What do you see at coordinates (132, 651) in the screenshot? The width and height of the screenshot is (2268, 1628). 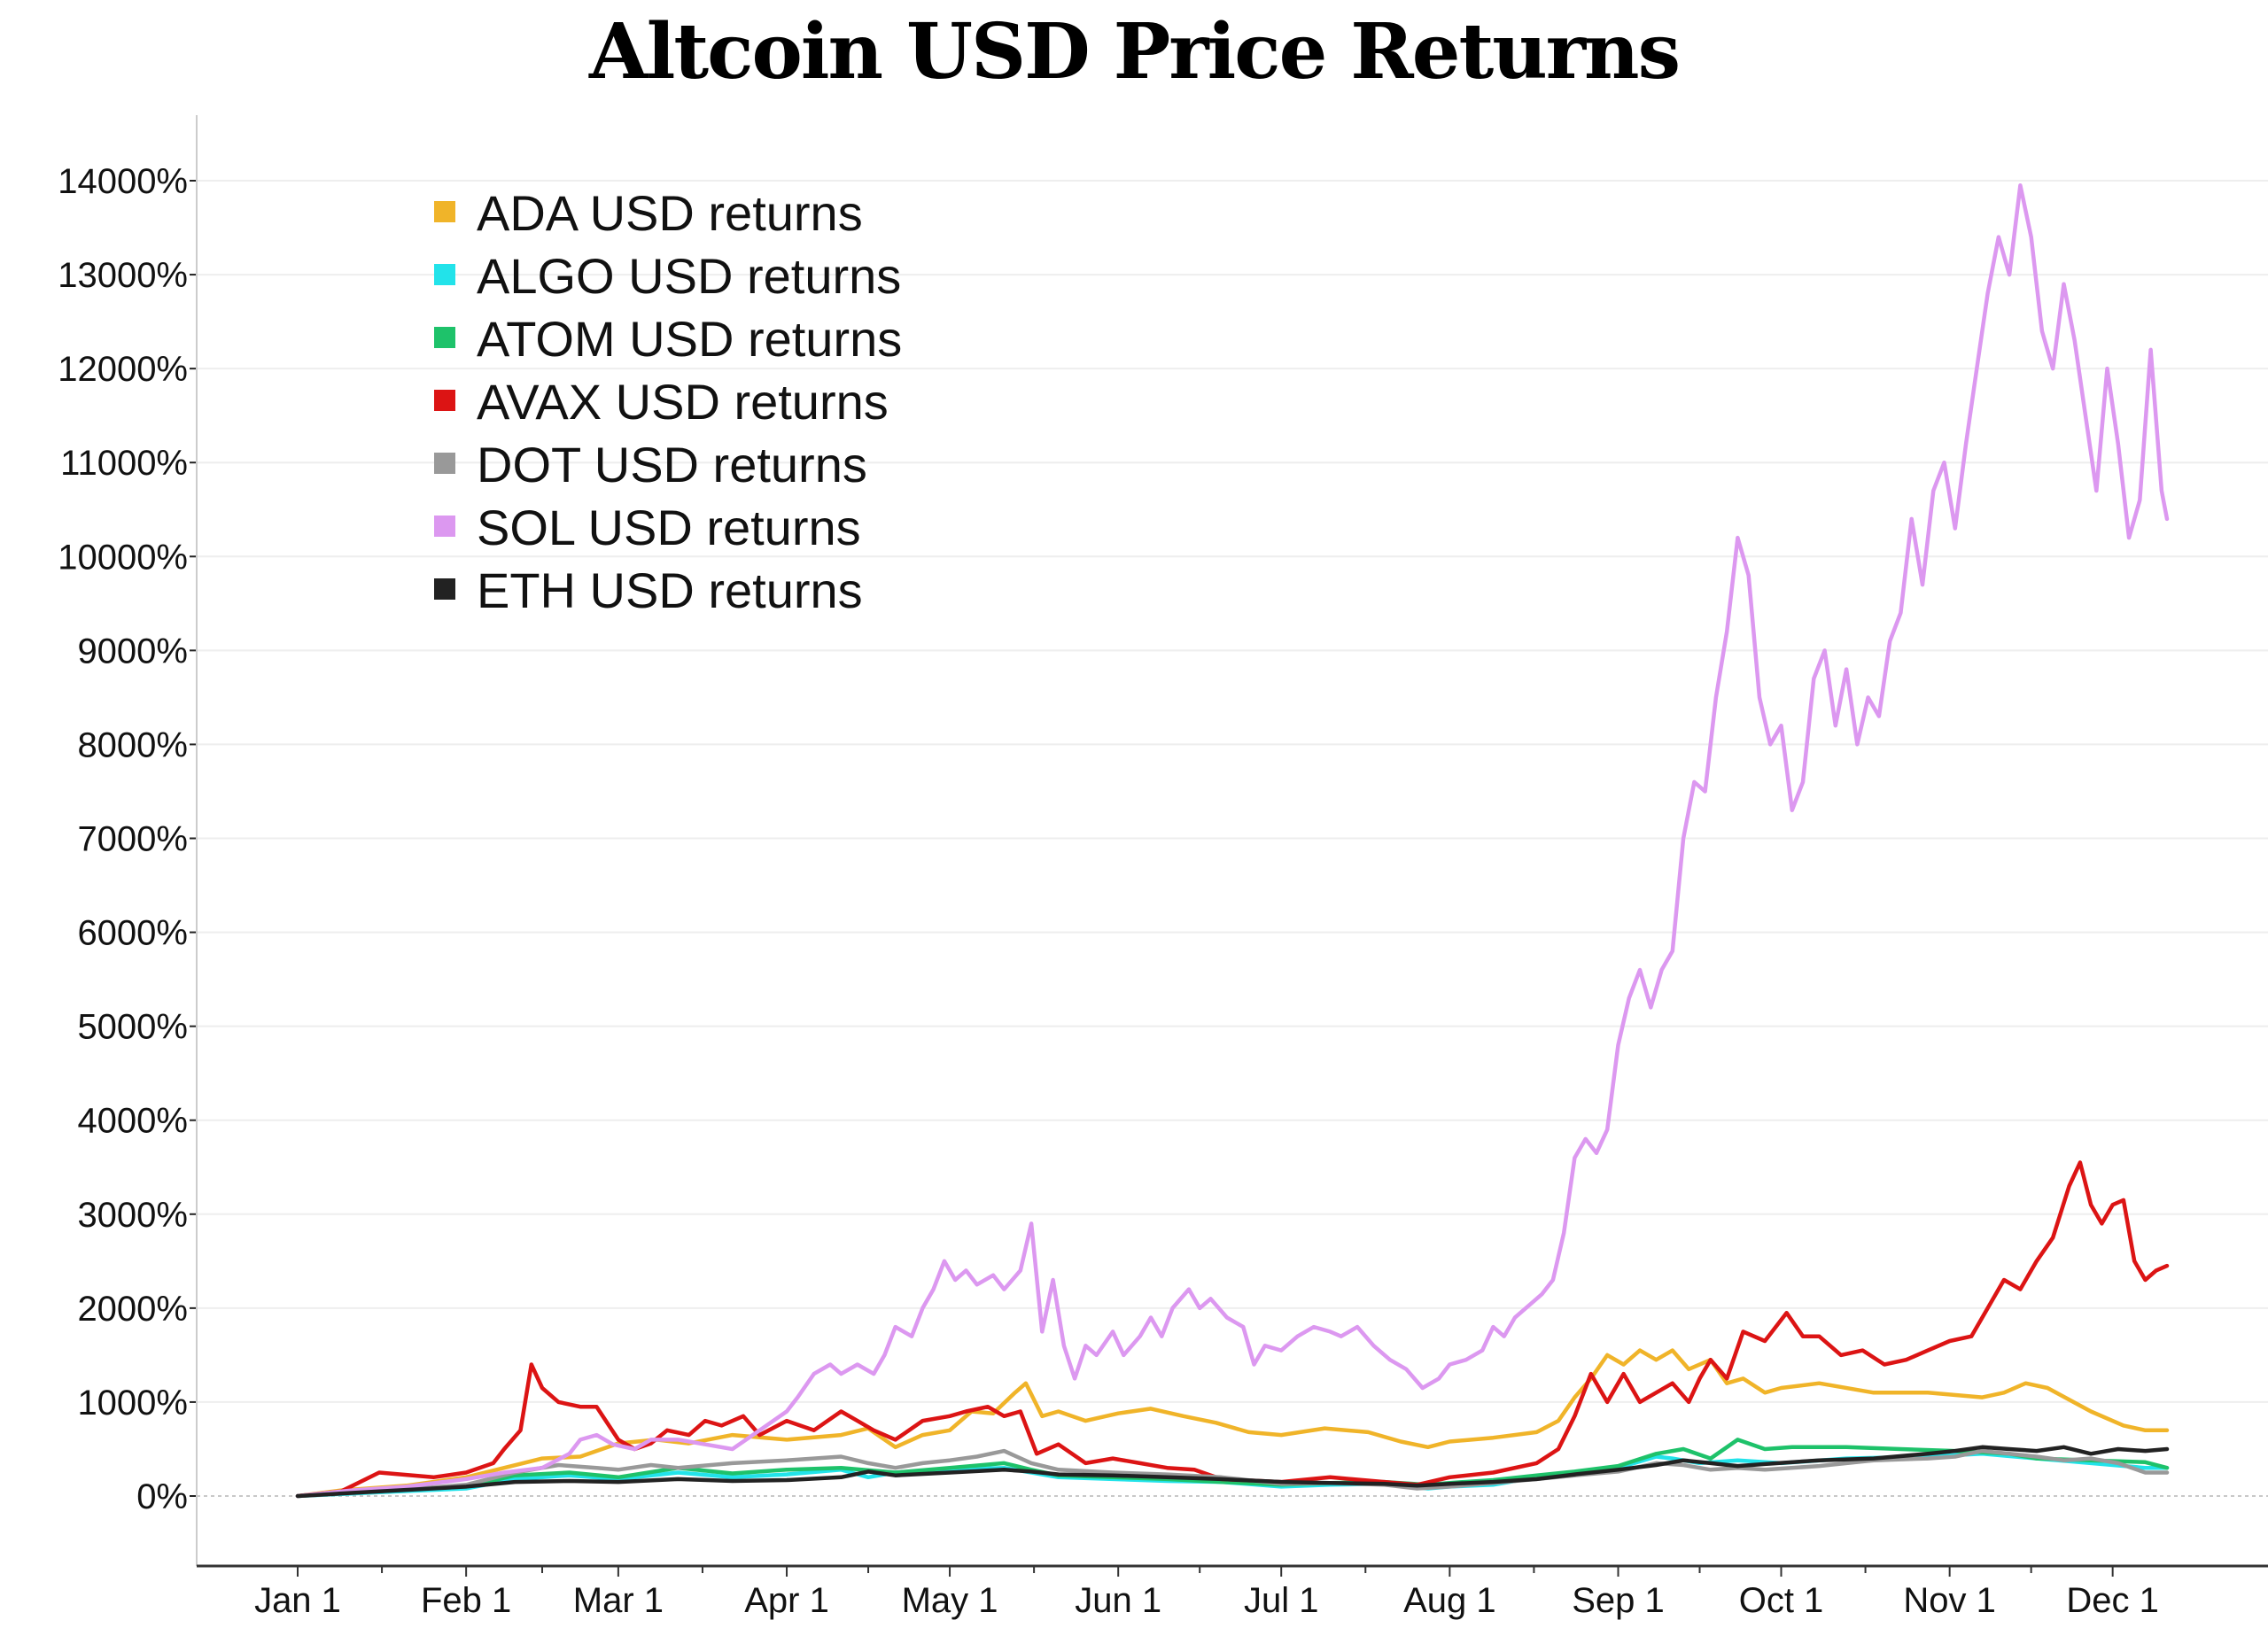 I see `y-tick-label: 9000%` at bounding box center [132, 651].